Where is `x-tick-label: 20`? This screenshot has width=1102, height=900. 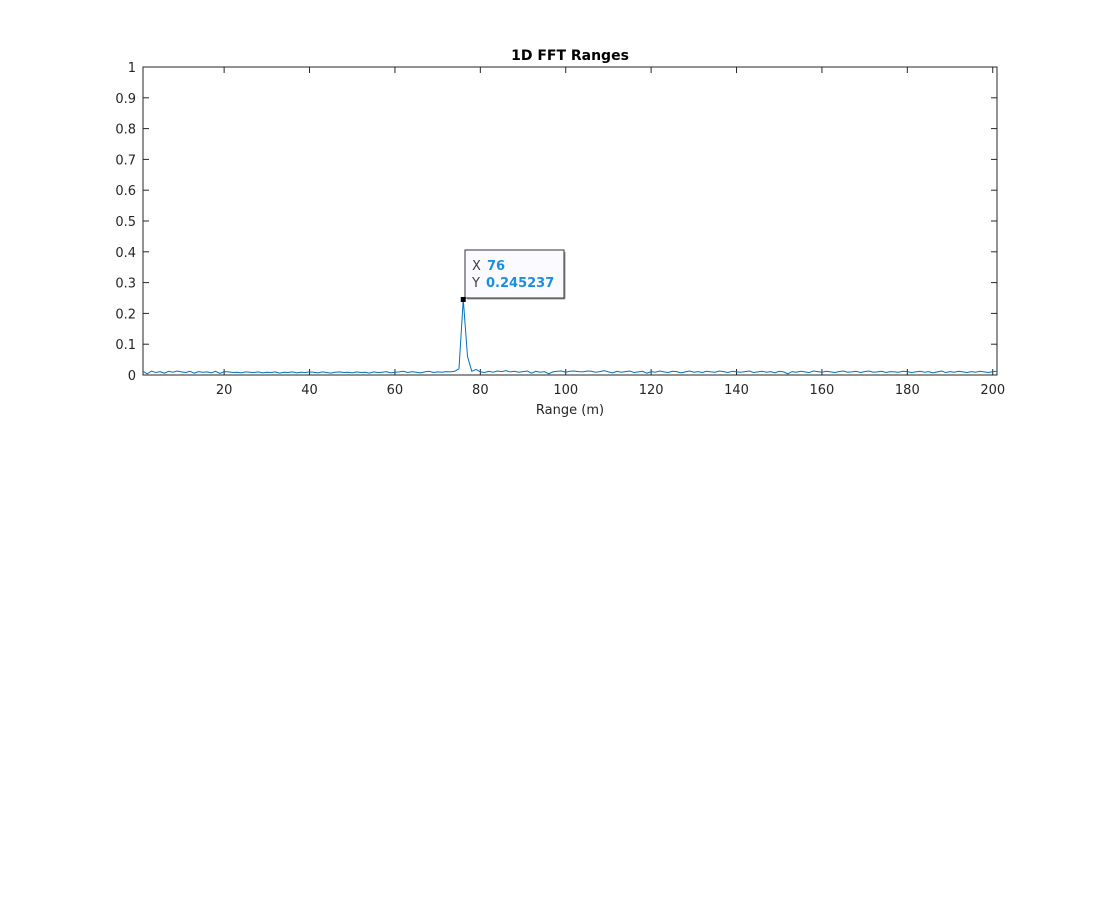
x-tick-label: 20 is located at coordinates (224, 390).